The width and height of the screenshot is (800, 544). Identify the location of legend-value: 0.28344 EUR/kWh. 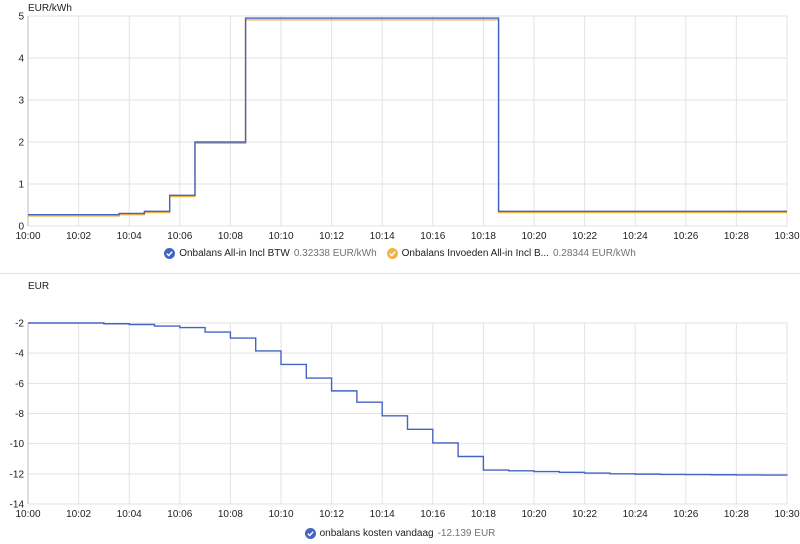
(594, 253).